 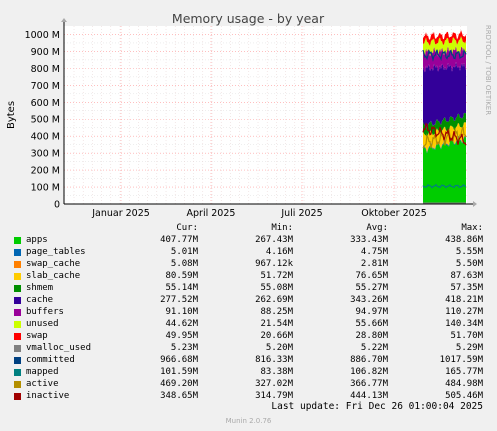 I want to click on y-tick-label: 300 M, so click(x=45, y=154).